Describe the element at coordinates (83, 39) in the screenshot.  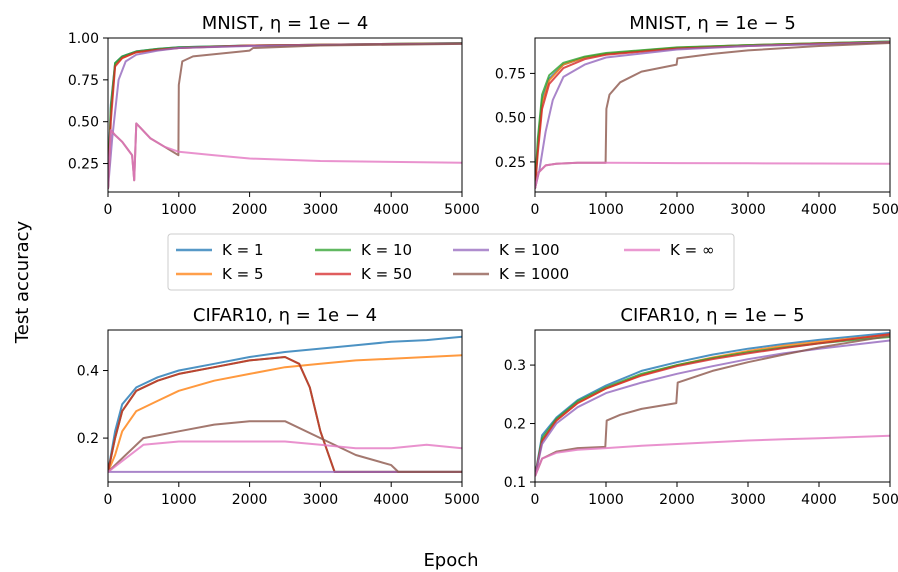
I see `y-tick-label: 1.00` at that location.